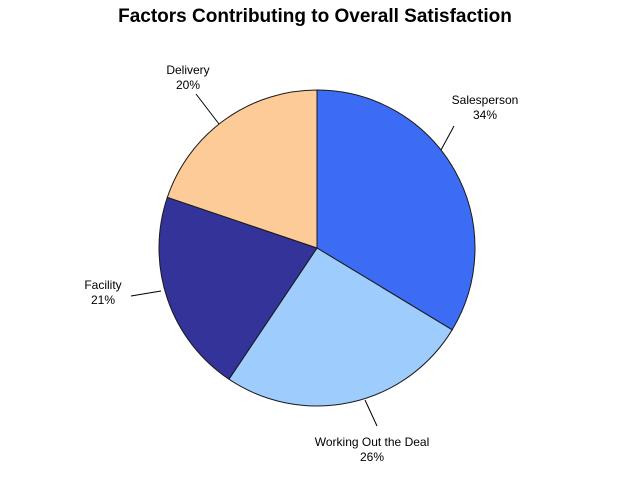 This screenshot has width=630, height=477. I want to click on slice-value-working-out-the-deal: 26%, so click(372, 457).